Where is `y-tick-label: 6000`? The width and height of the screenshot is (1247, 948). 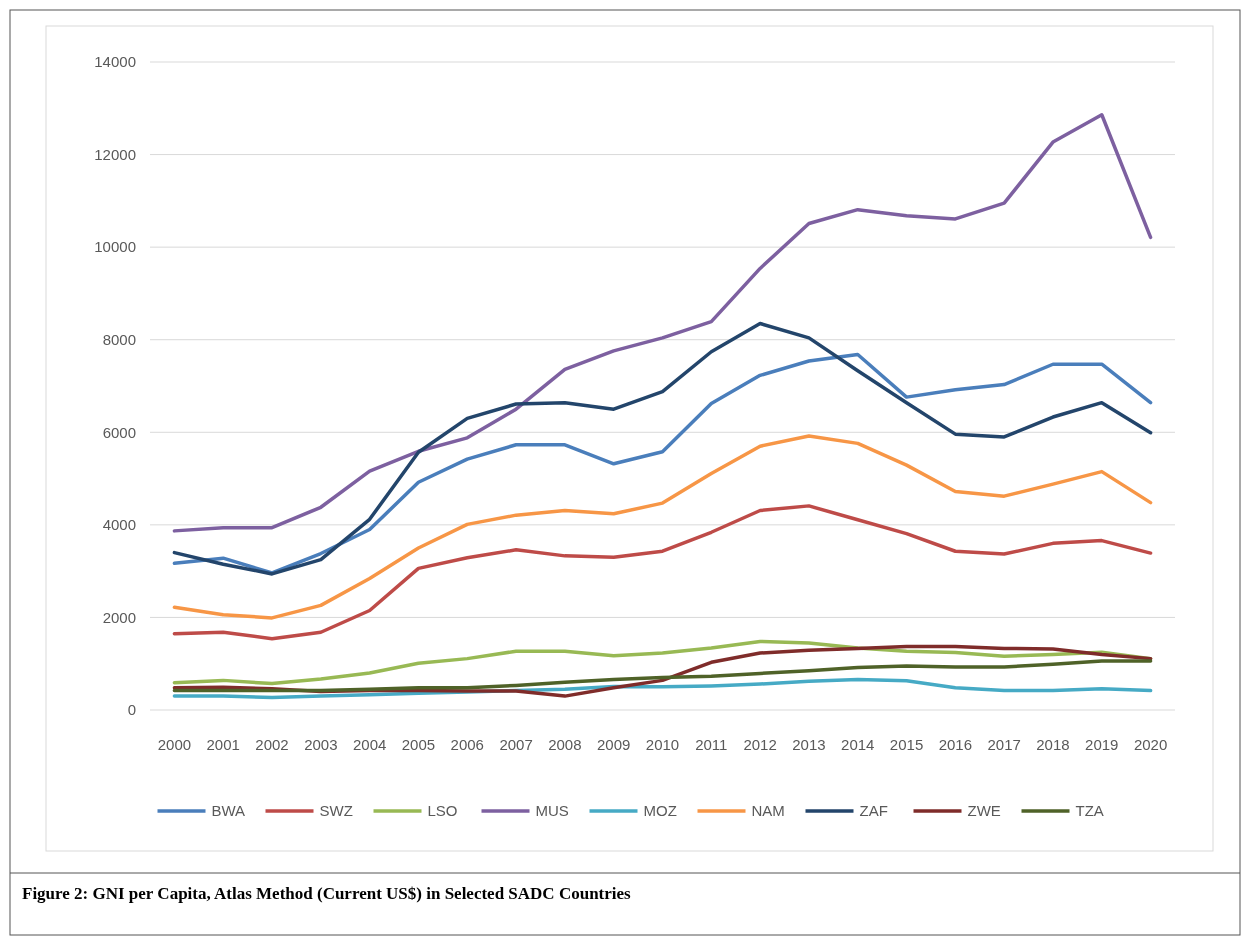
y-tick-label: 6000 is located at coordinates (119, 432).